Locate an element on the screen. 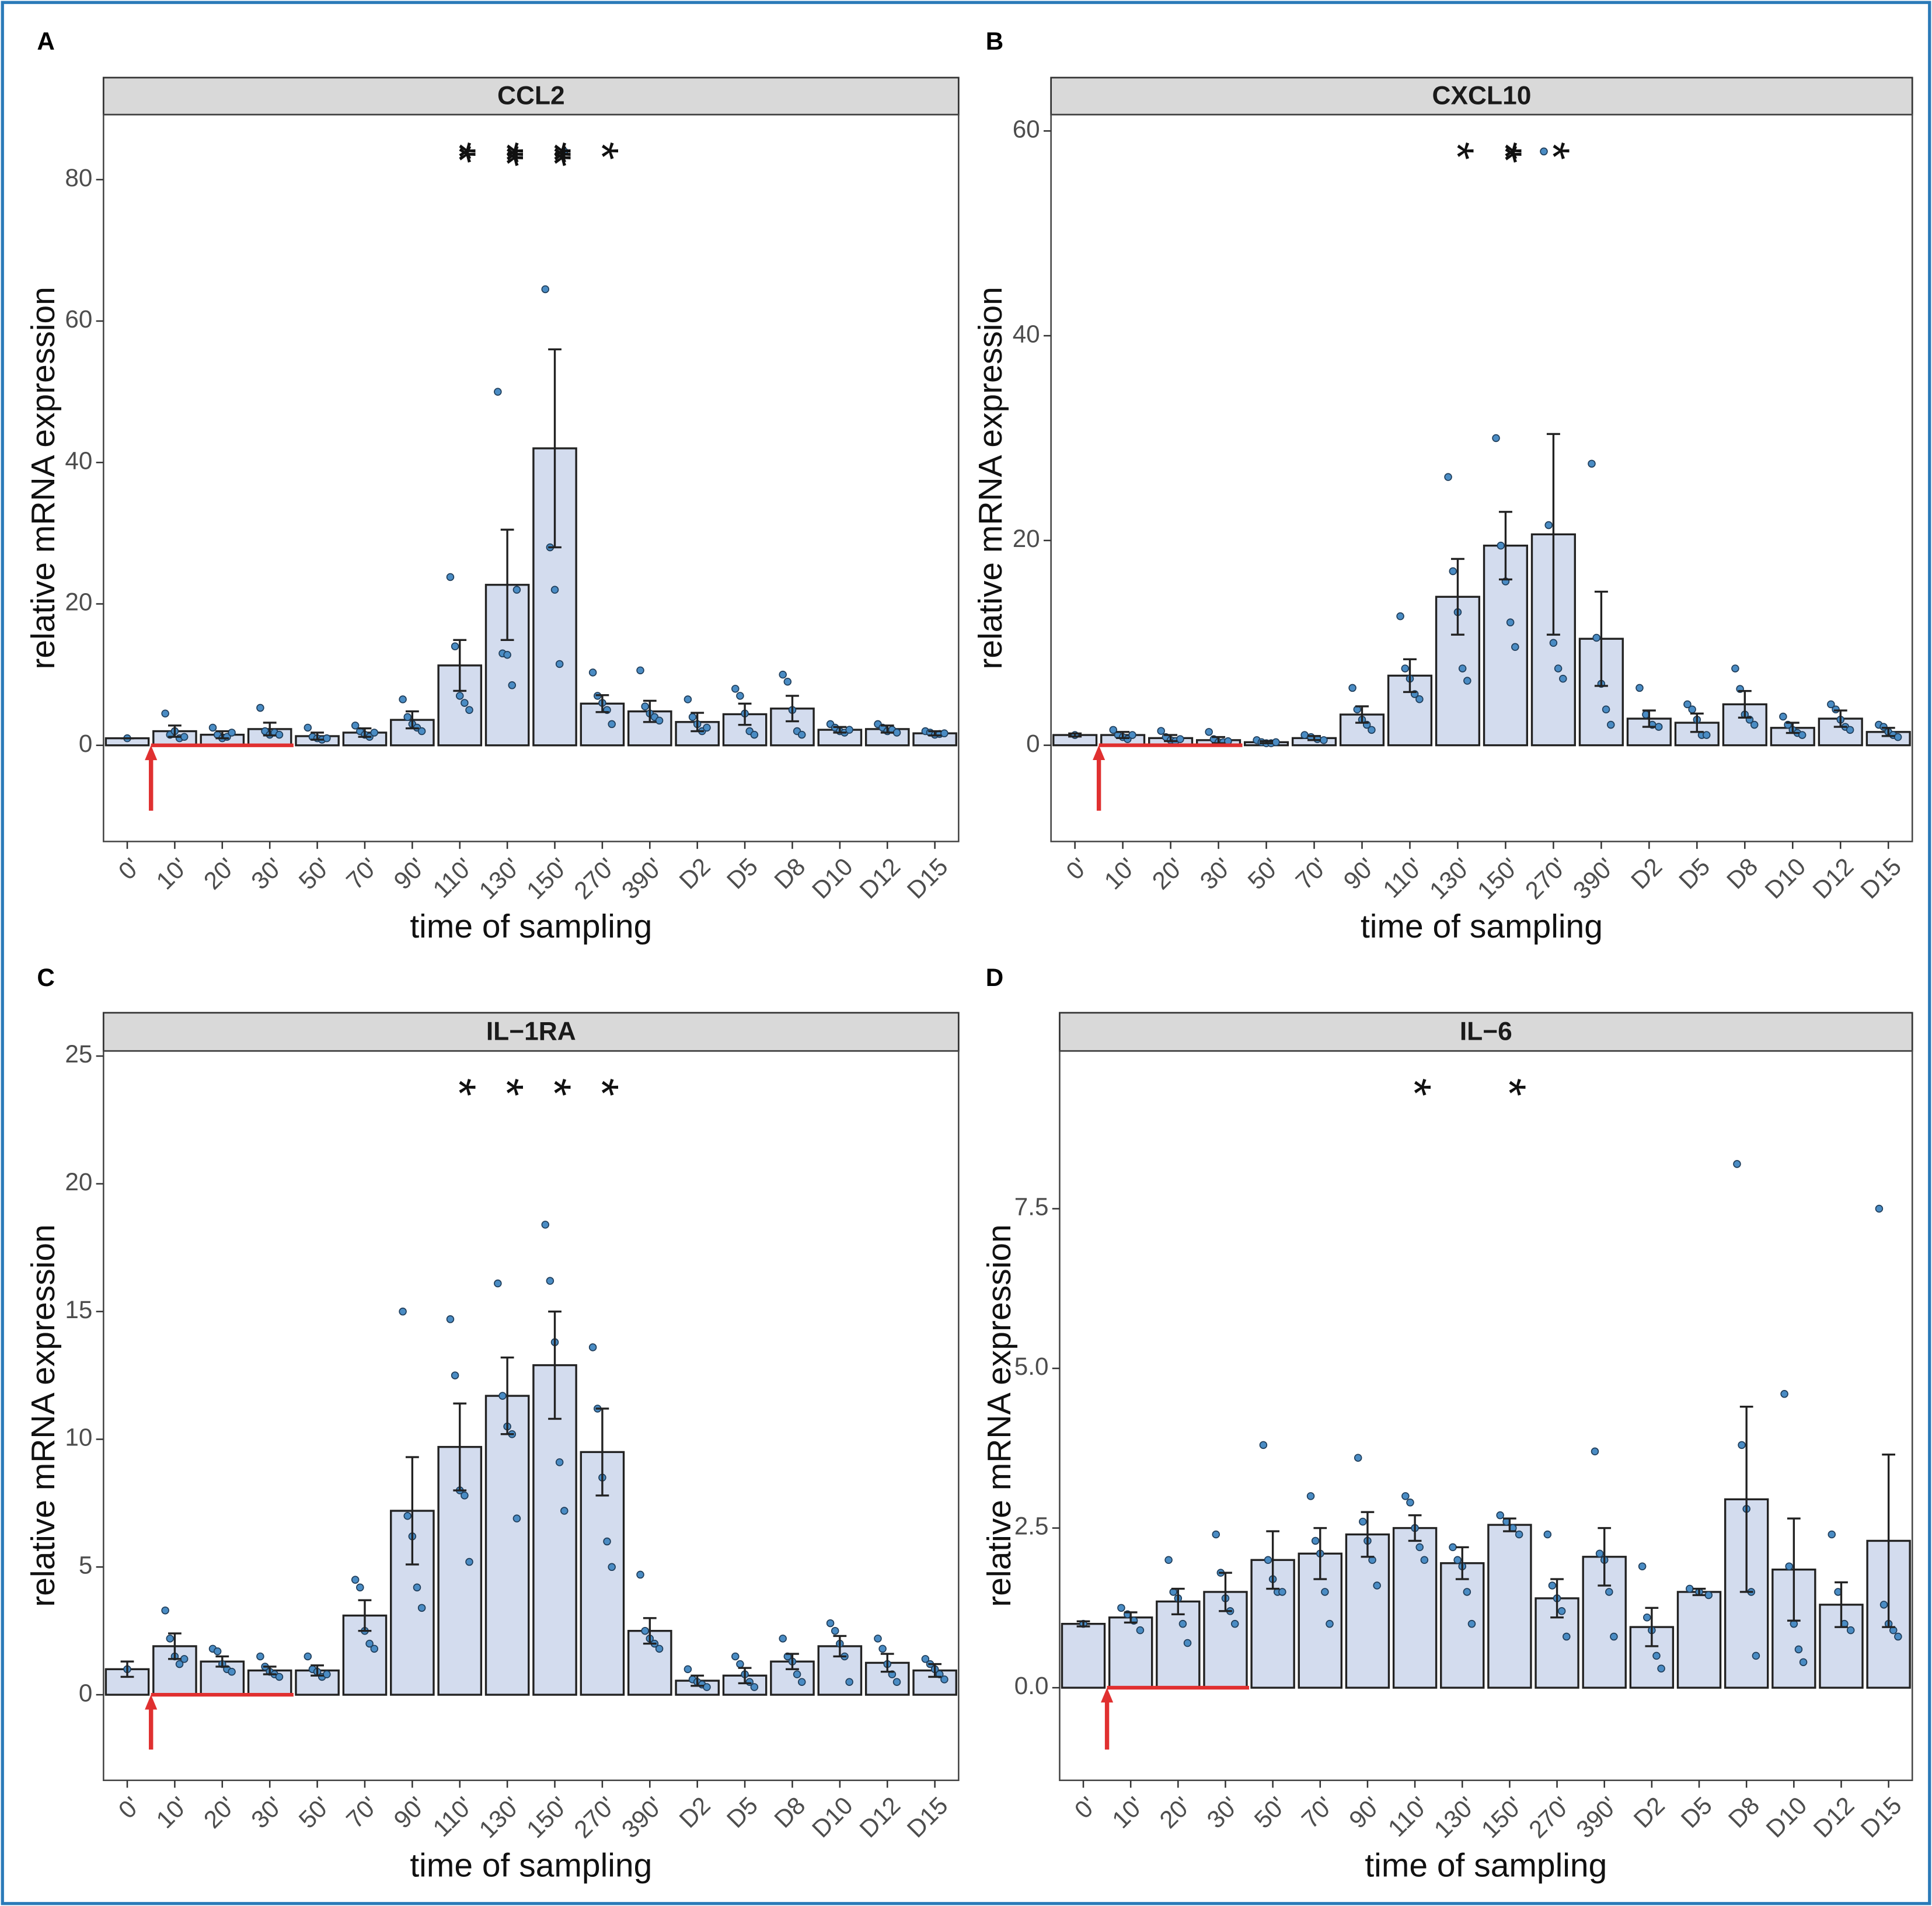 The width and height of the screenshot is (1932, 1906). arrow-head is located at coordinates (151, 753).